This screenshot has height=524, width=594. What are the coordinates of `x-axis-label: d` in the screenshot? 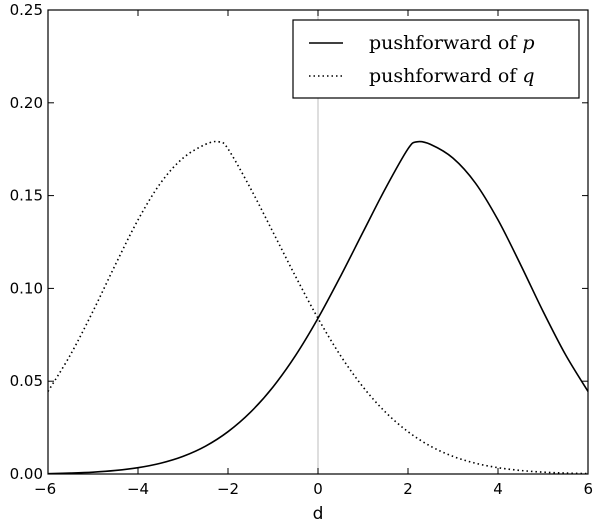 It's located at (318, 514).